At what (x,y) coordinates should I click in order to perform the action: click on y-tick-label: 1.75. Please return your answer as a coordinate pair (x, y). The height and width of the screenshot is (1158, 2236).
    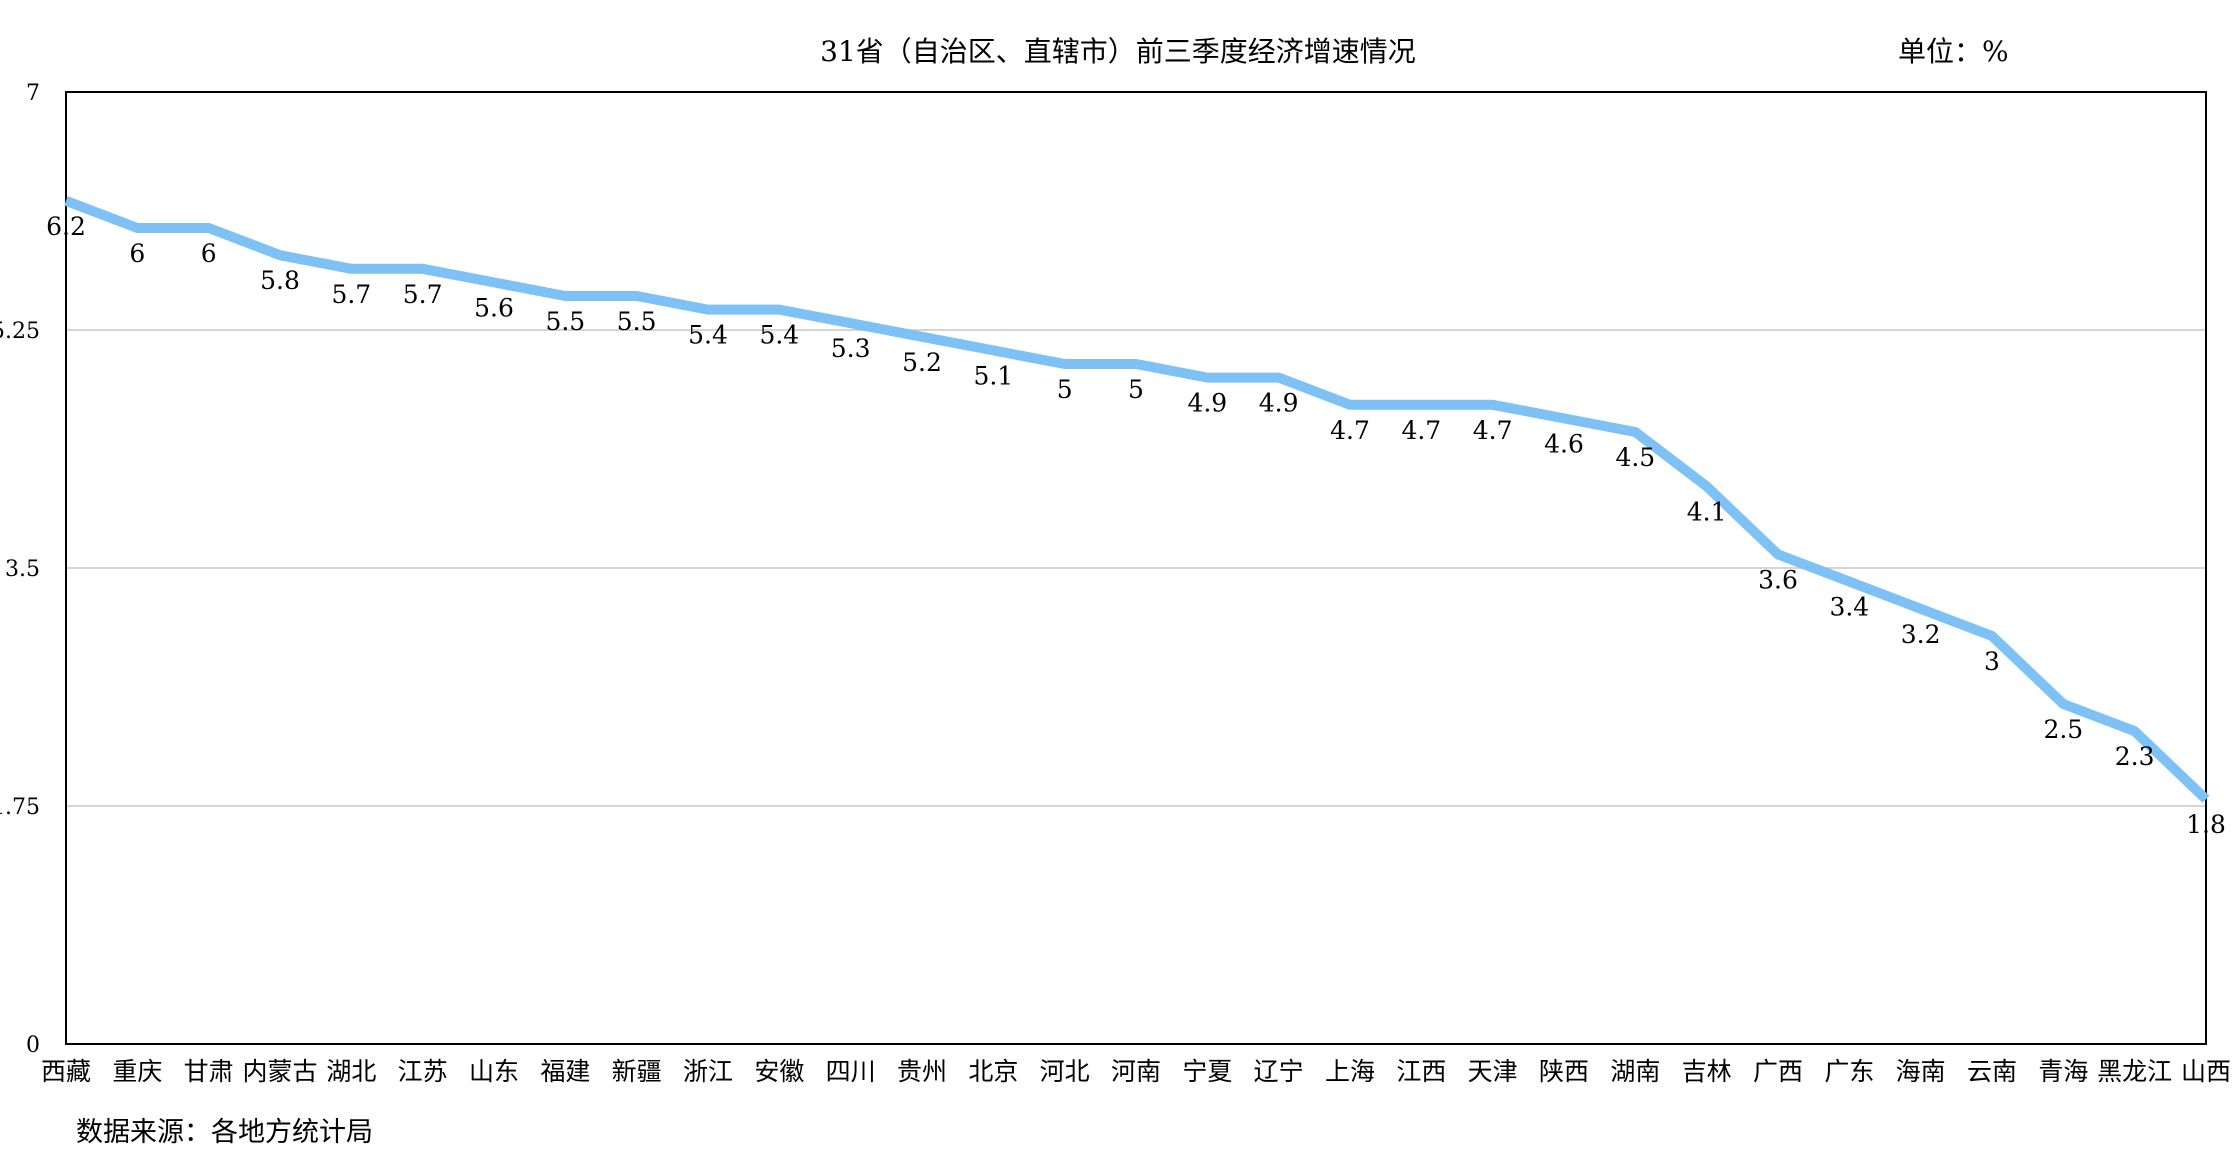
    Looking at the image, I should click on (20, 807).